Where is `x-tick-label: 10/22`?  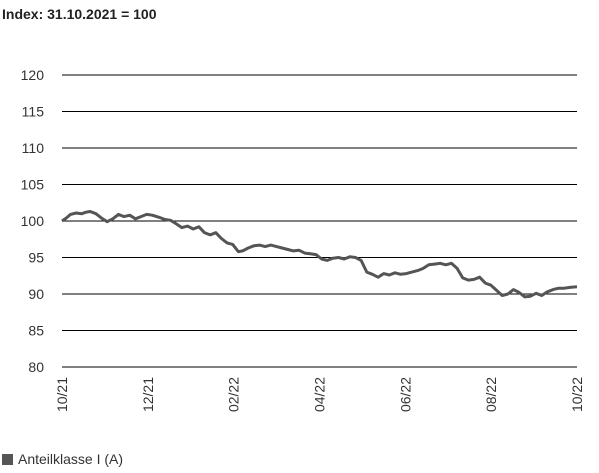 x-tick-label: 10/22 is located at coordinates (577, 394).